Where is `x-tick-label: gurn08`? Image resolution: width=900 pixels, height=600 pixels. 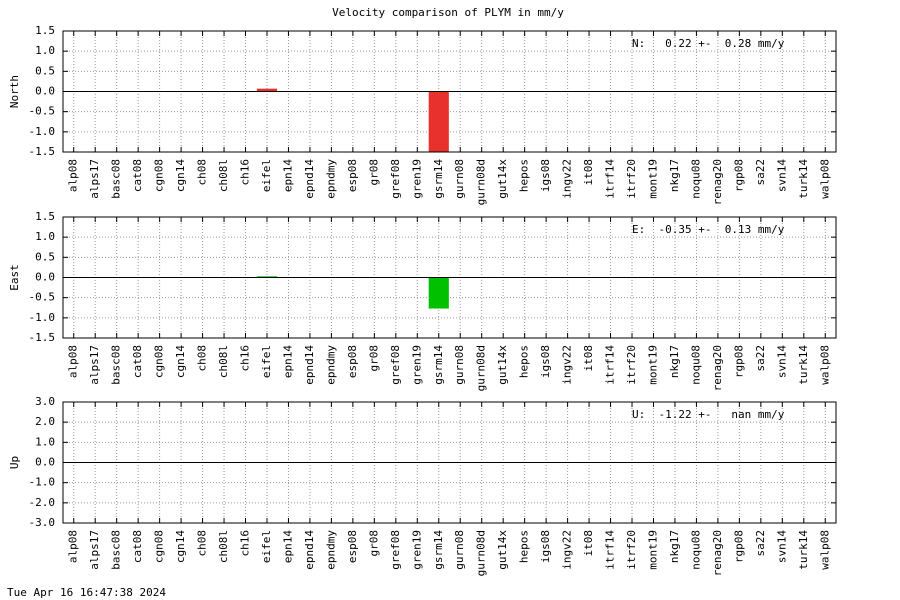 x-tick-label: gurn08 is located at coordinates (459, 550).